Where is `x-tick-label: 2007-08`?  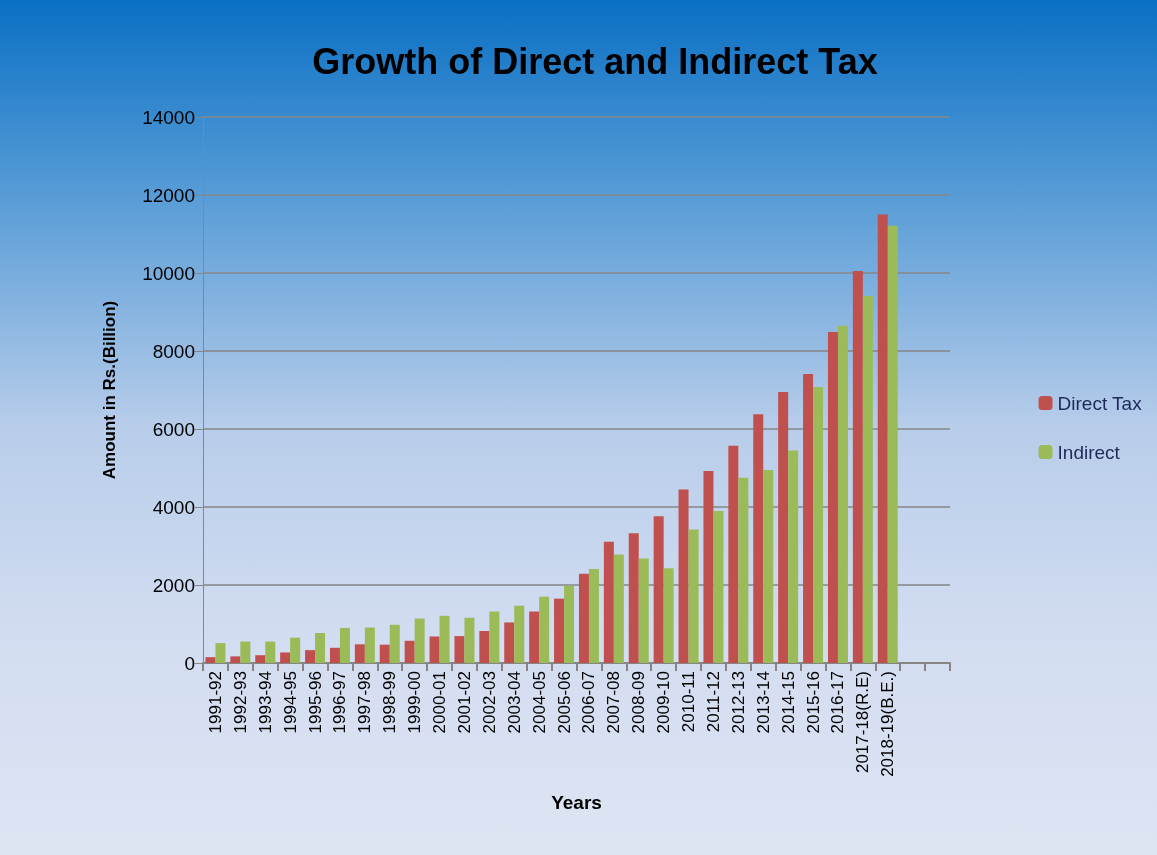 x-tick-label: 2007-08 is located at coordinates (614, 702).